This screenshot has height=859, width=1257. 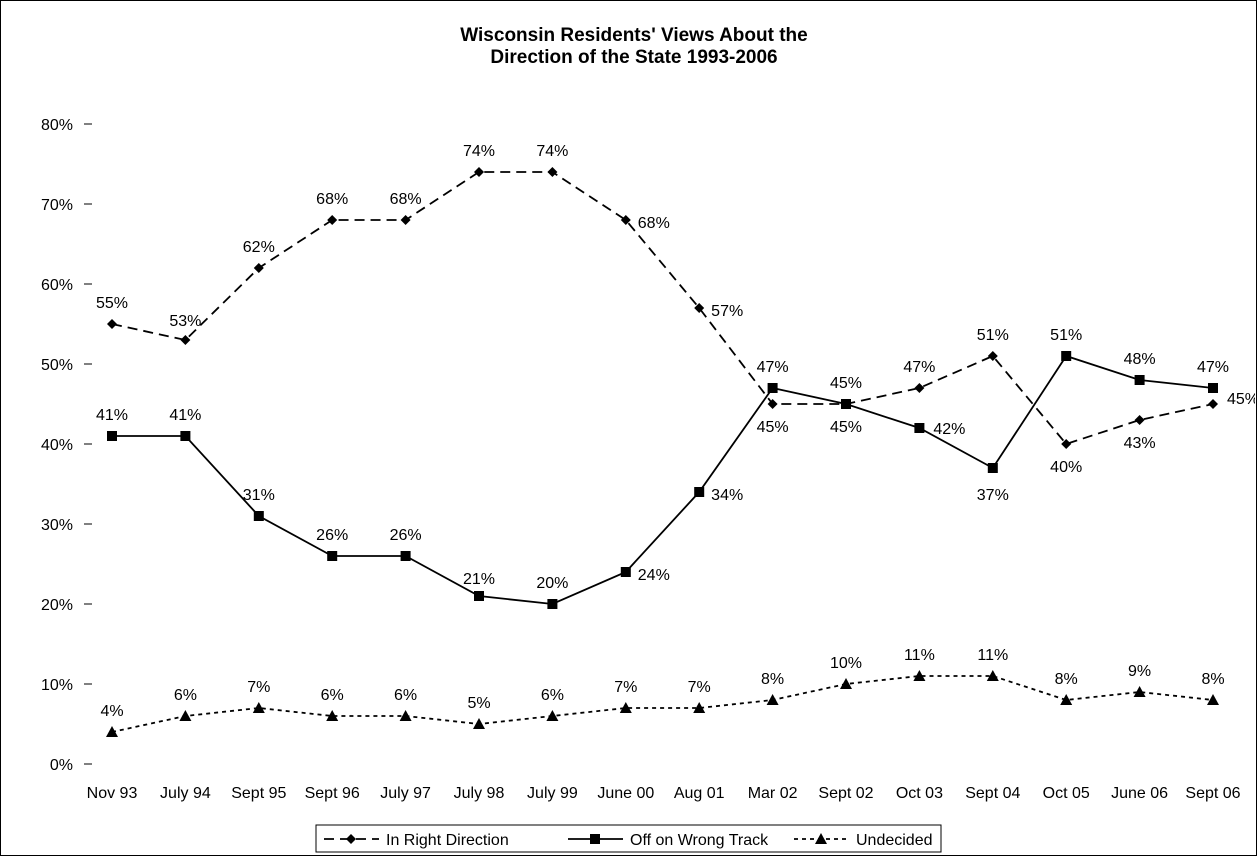 I want to click on x-tick-label: July 94, so click(x=185, y=793).